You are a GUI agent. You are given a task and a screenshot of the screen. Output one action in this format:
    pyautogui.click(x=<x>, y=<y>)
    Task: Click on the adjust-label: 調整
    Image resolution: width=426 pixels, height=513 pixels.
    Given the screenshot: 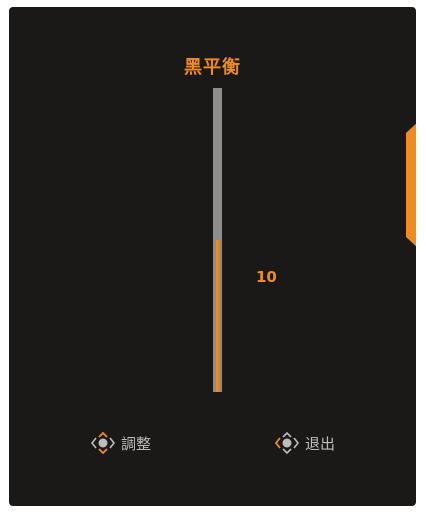 What is the action you would take?
    pyautogui.click(x=136, y=443)
    